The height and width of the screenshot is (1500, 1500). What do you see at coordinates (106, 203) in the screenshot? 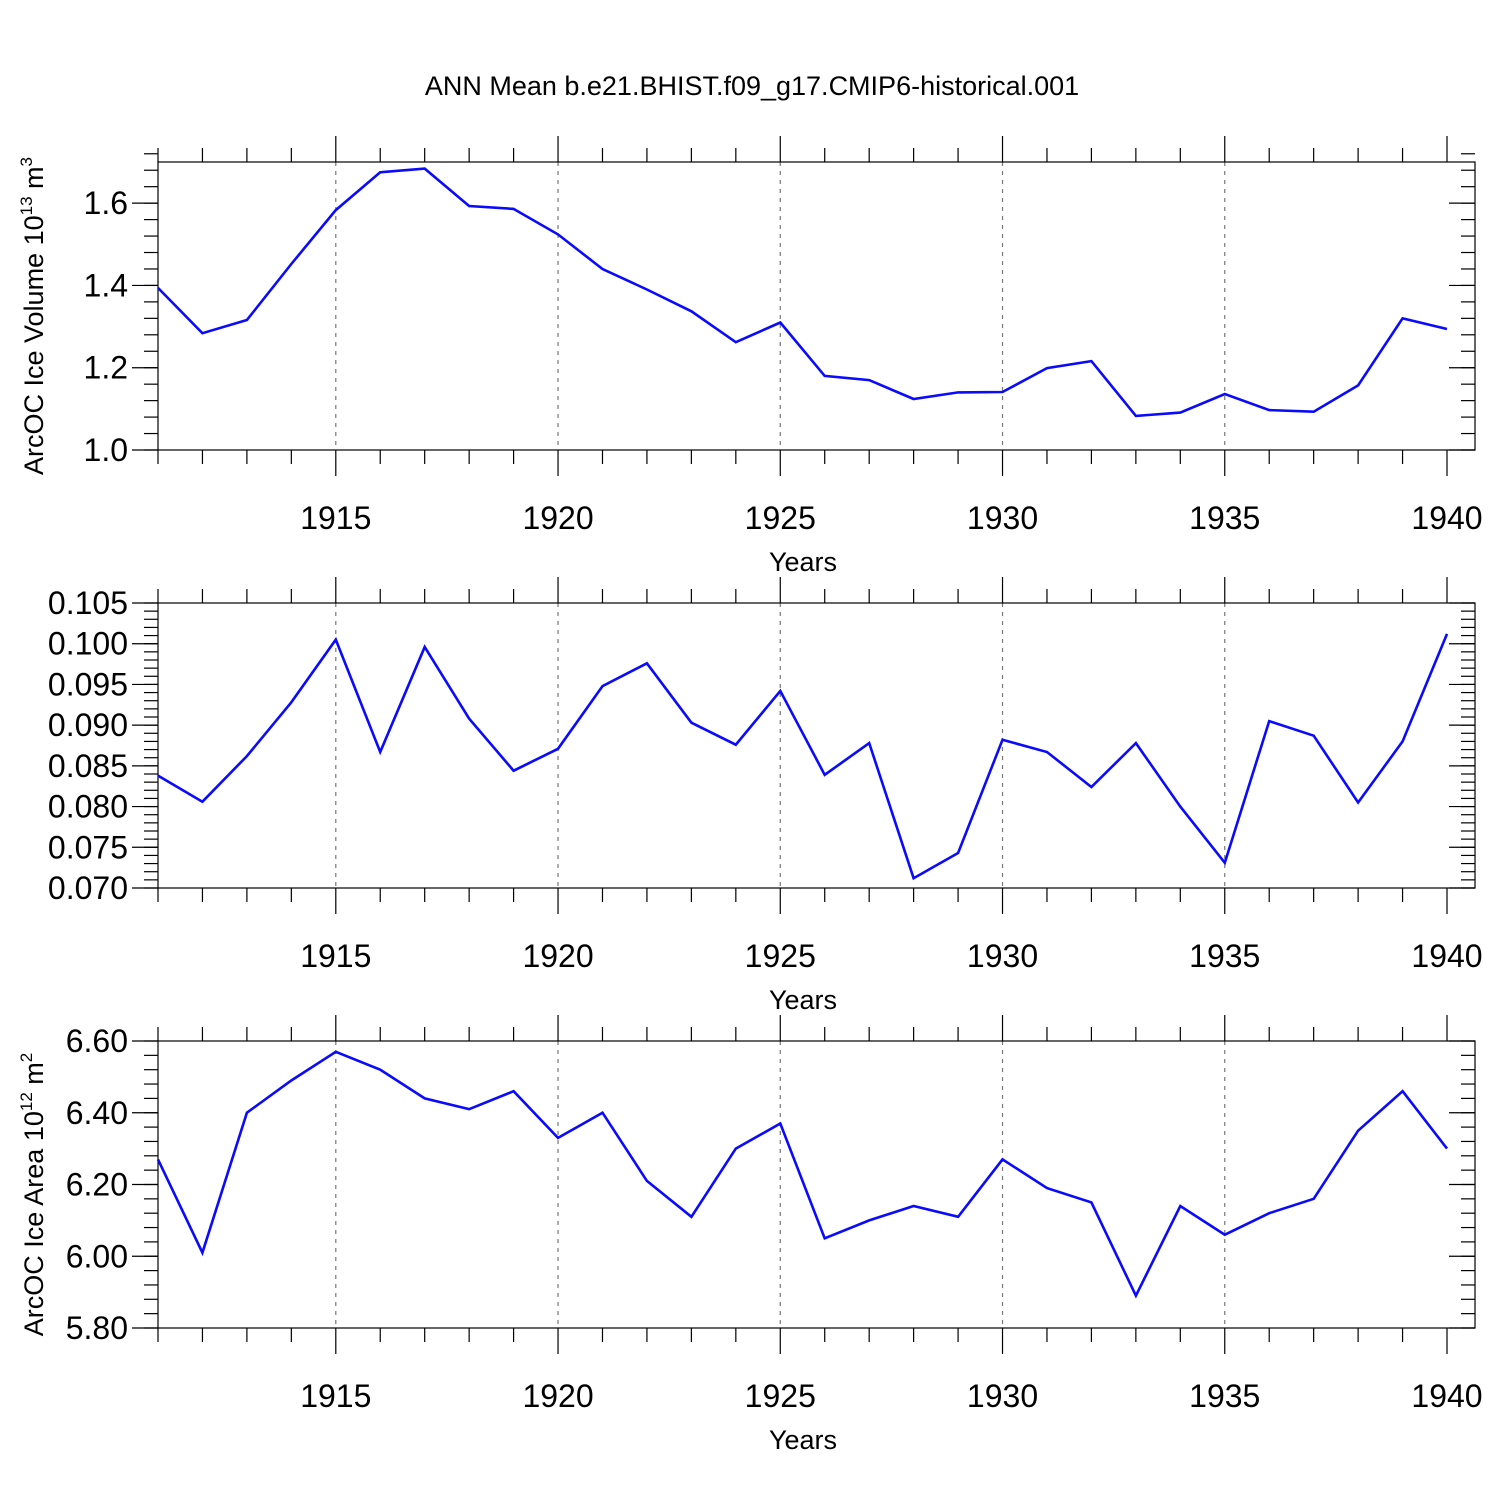
I see `y-tick-label: 1.6` at bounding box center [106, 203].